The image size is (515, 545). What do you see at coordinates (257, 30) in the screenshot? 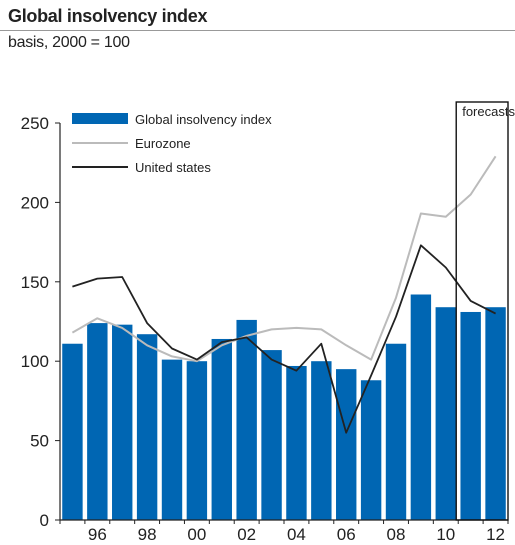
I see `title-divider` at bounding box center [257, 30].